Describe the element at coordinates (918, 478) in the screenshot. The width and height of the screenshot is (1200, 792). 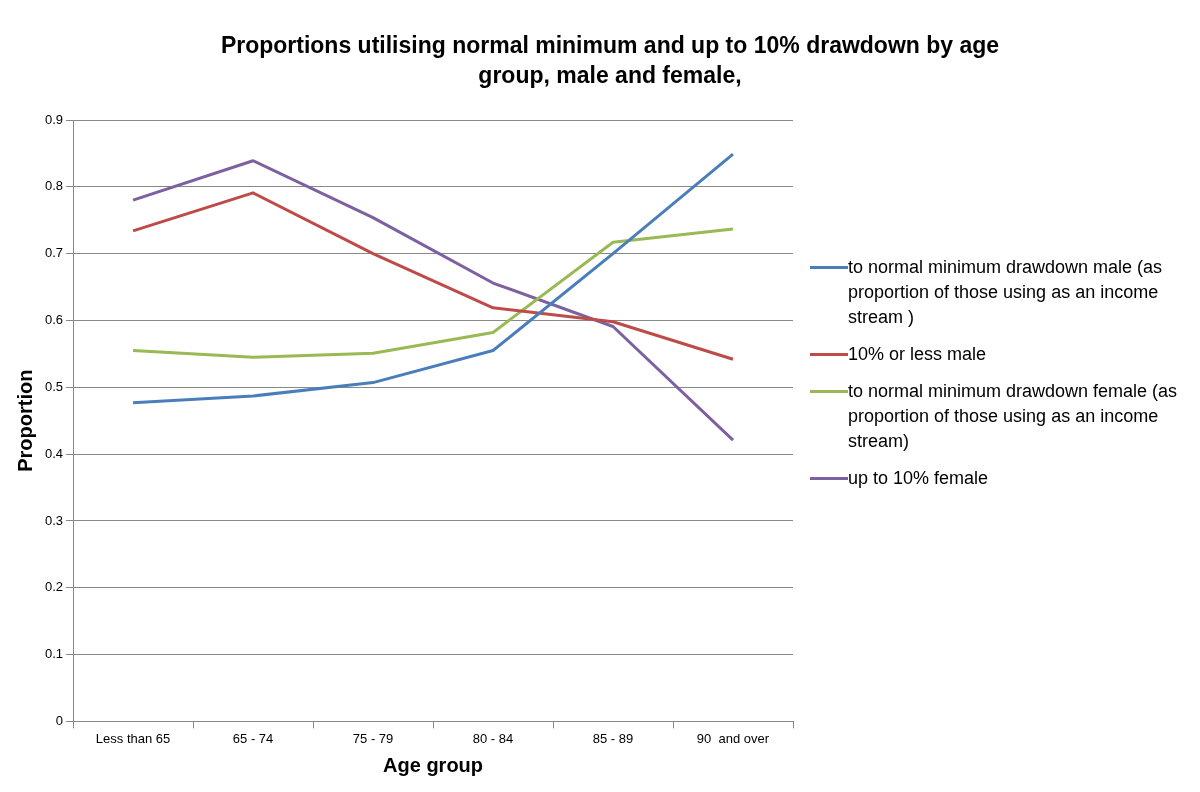
I see `legend-label: up to 10% female` at that location.